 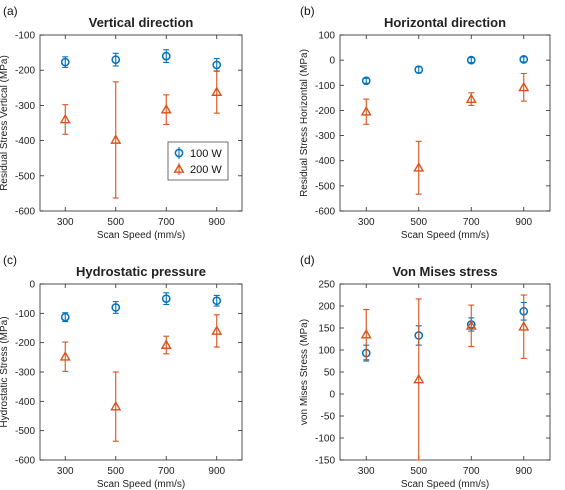 I want to click on legend-box, so click(x=198, y=161).